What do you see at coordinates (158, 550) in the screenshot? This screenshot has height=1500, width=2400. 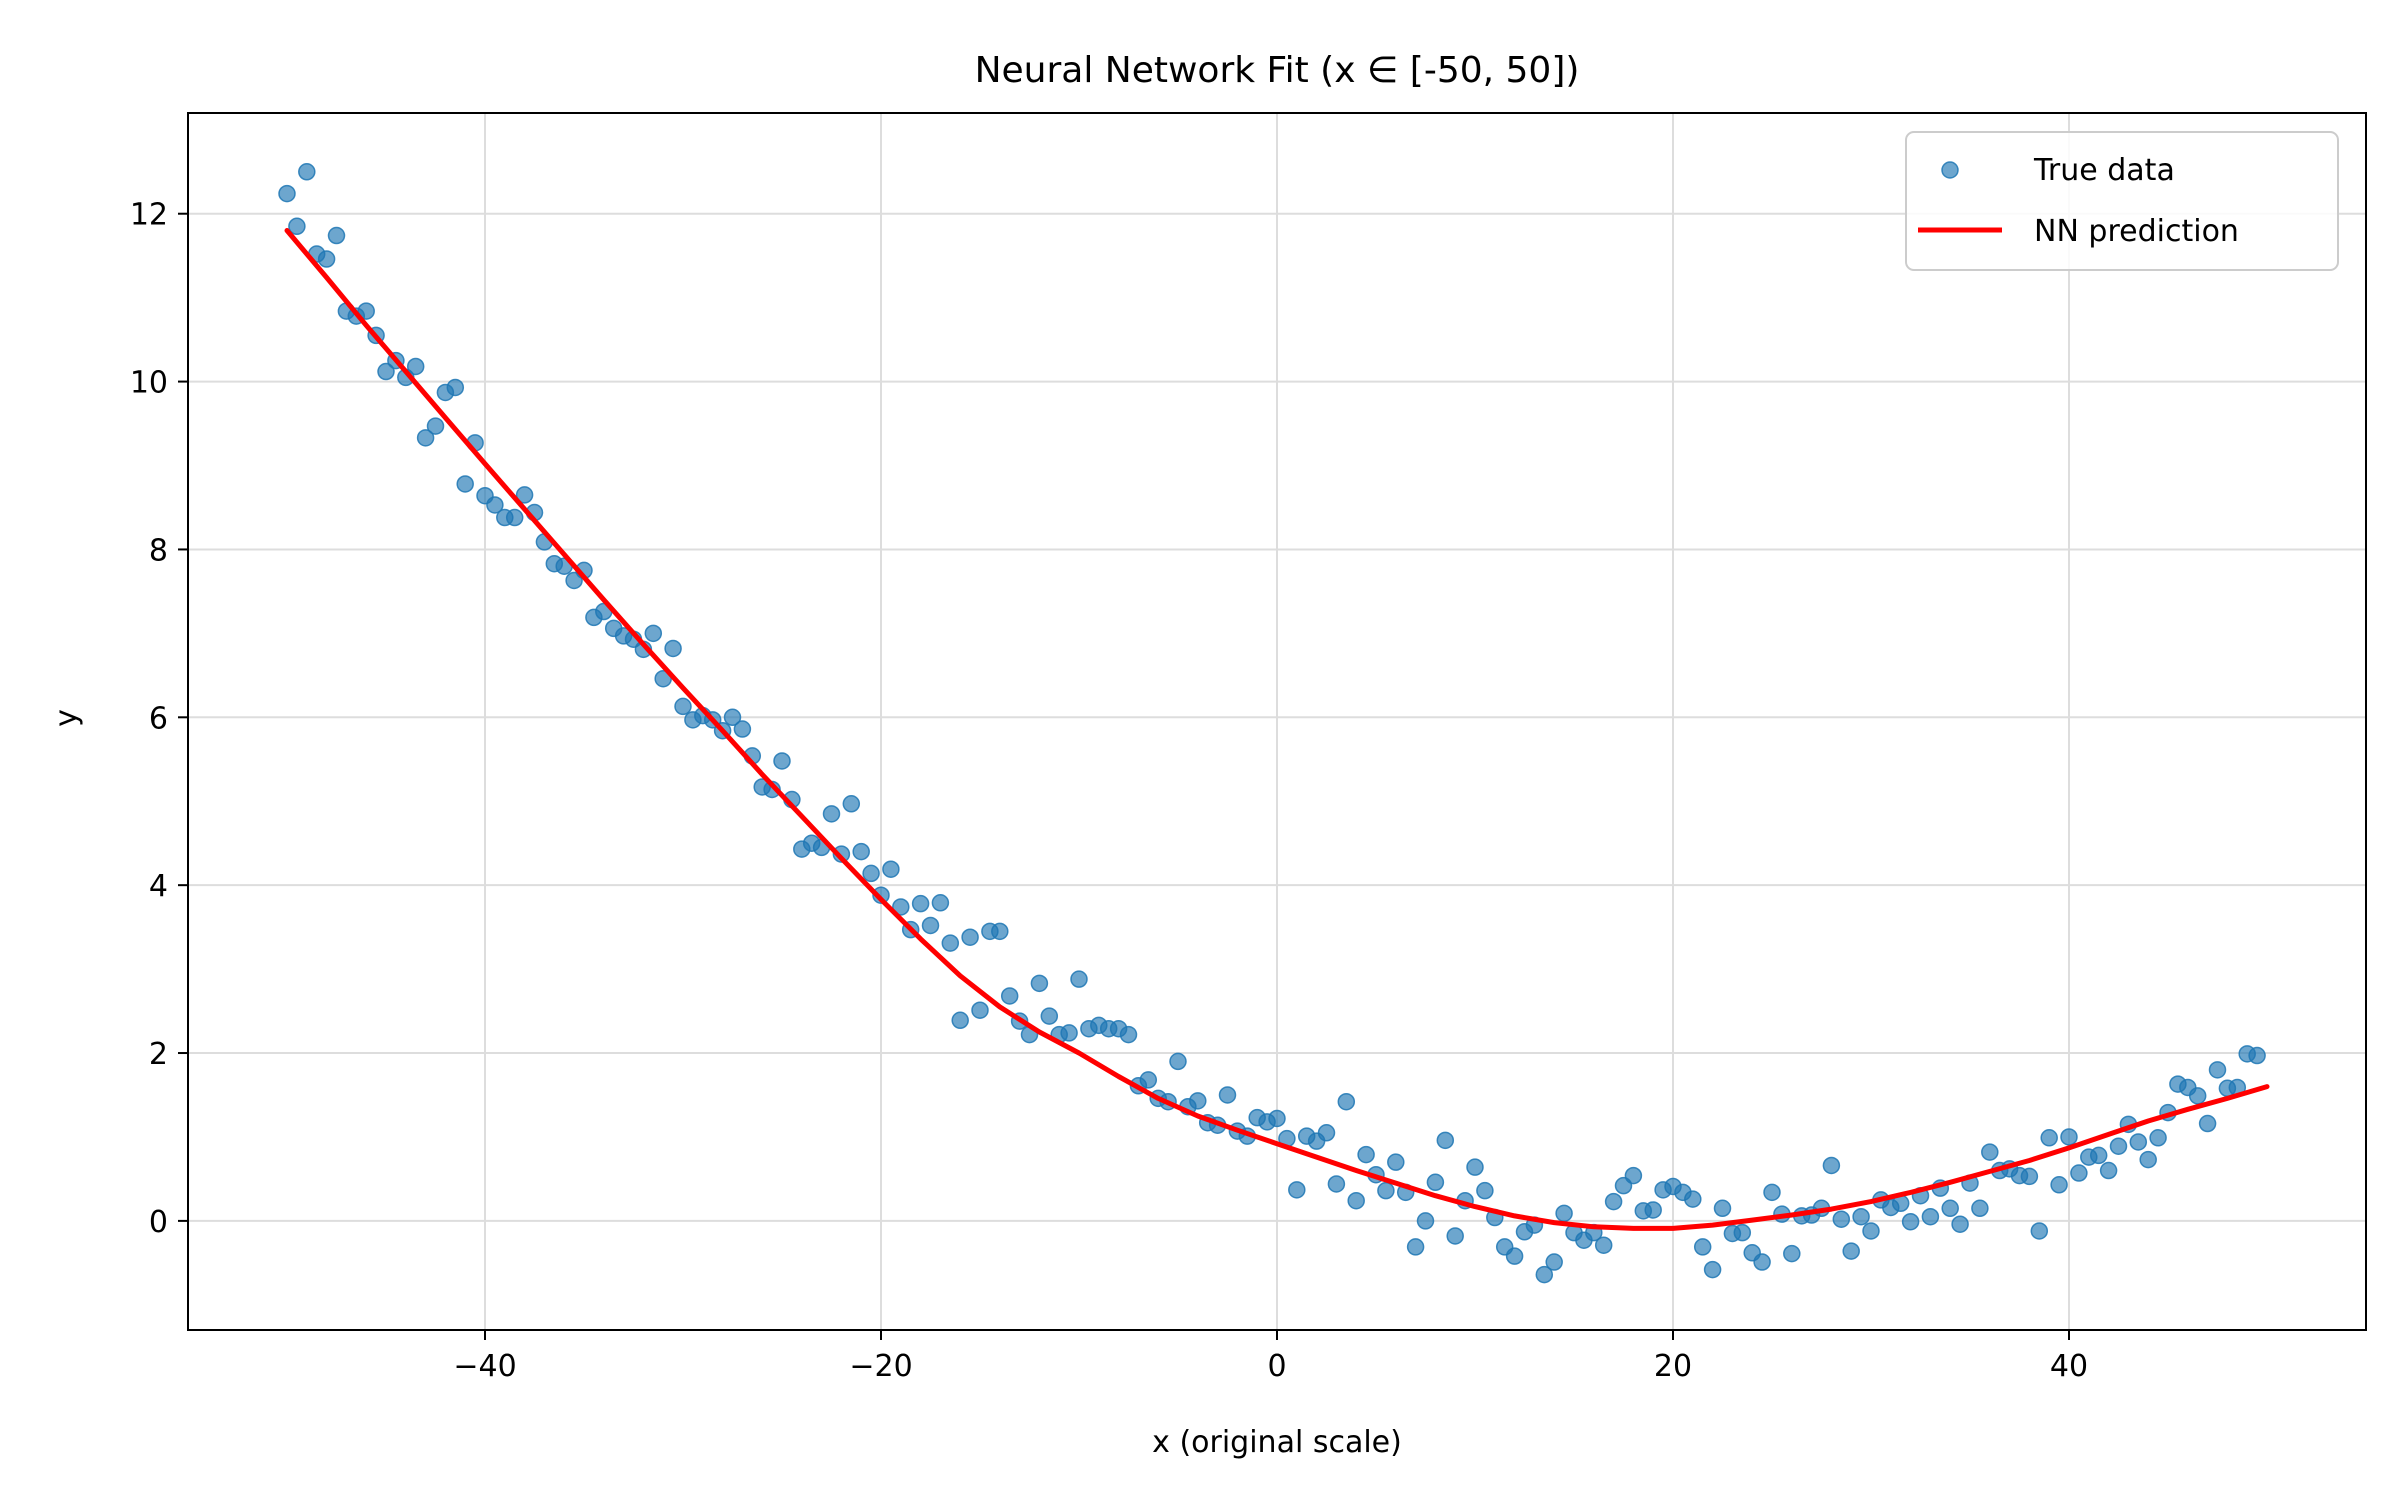 I see `y-tick-label: 8` at bounding box center [158, 550].